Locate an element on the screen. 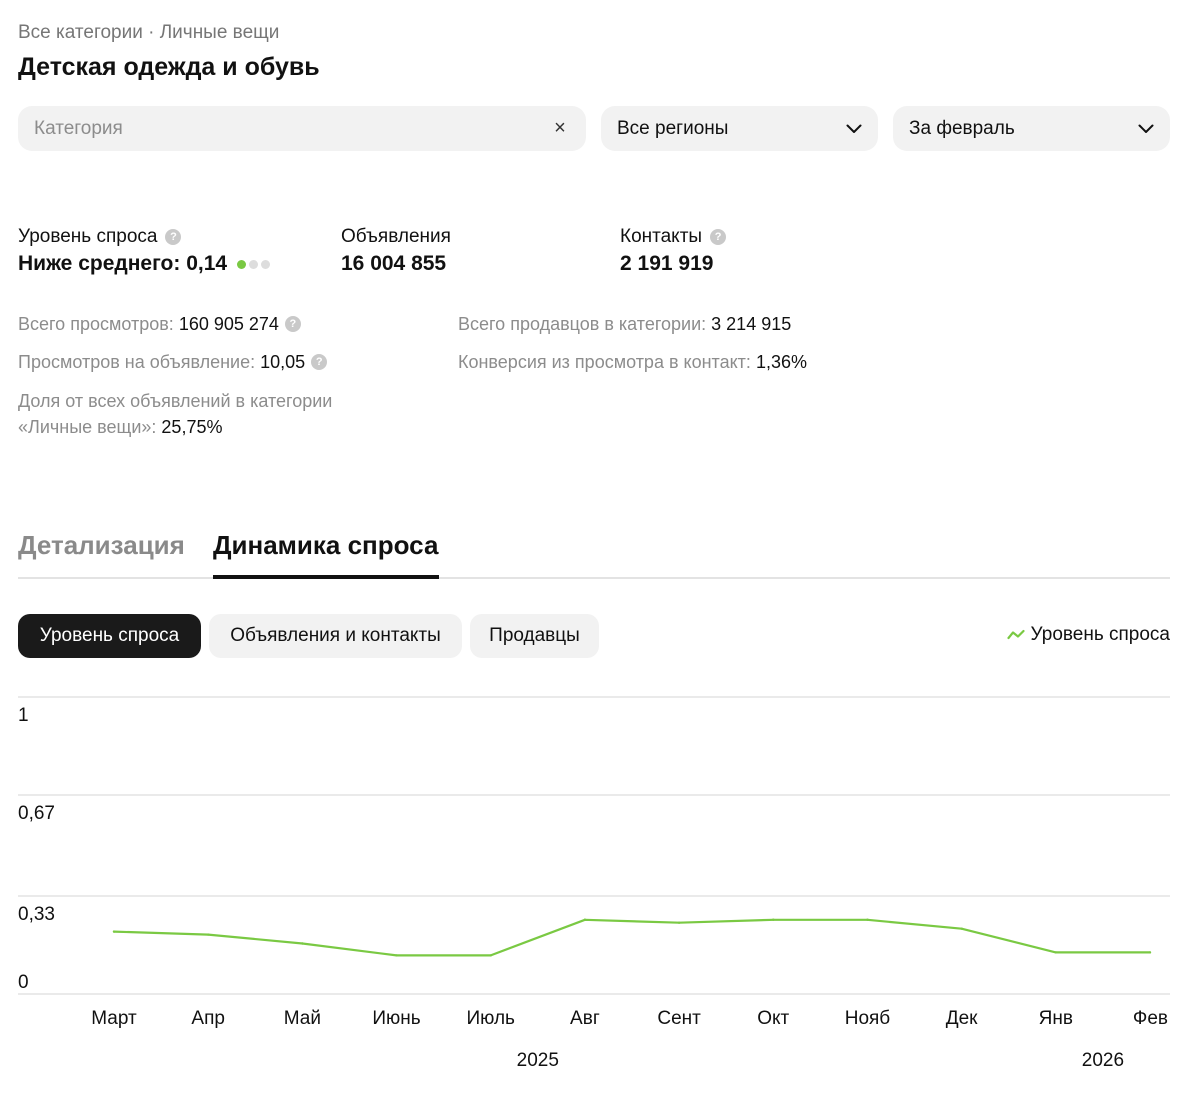 The image size is (1200, 1109). contacts-label-text: Контакты is located at coordinates (661, 236).